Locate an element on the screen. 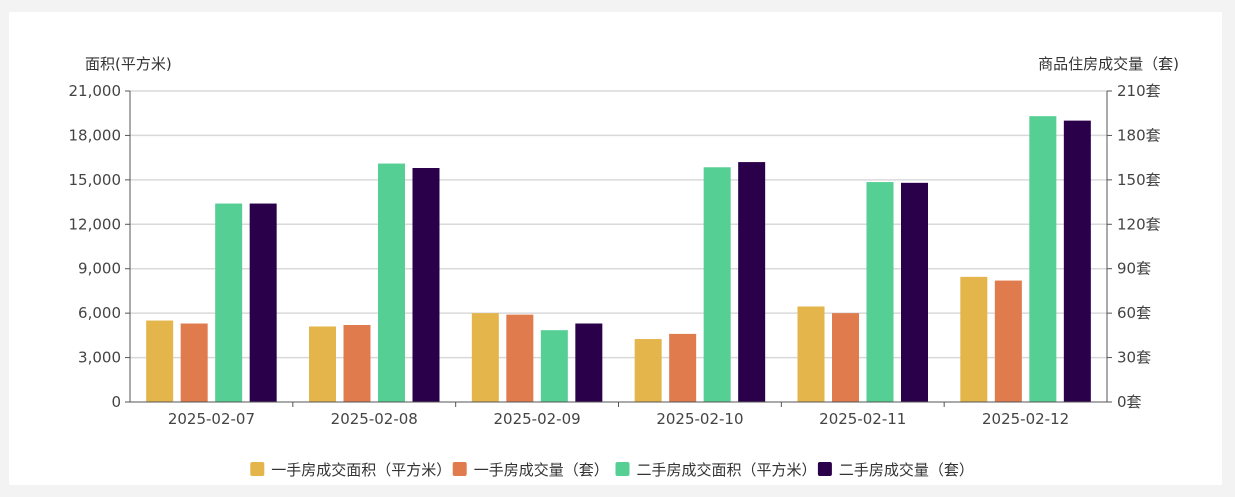 This screenshot has width=1235, height=497. x-tick-label: 2025-02-07 is located at coordinates (211, 419).